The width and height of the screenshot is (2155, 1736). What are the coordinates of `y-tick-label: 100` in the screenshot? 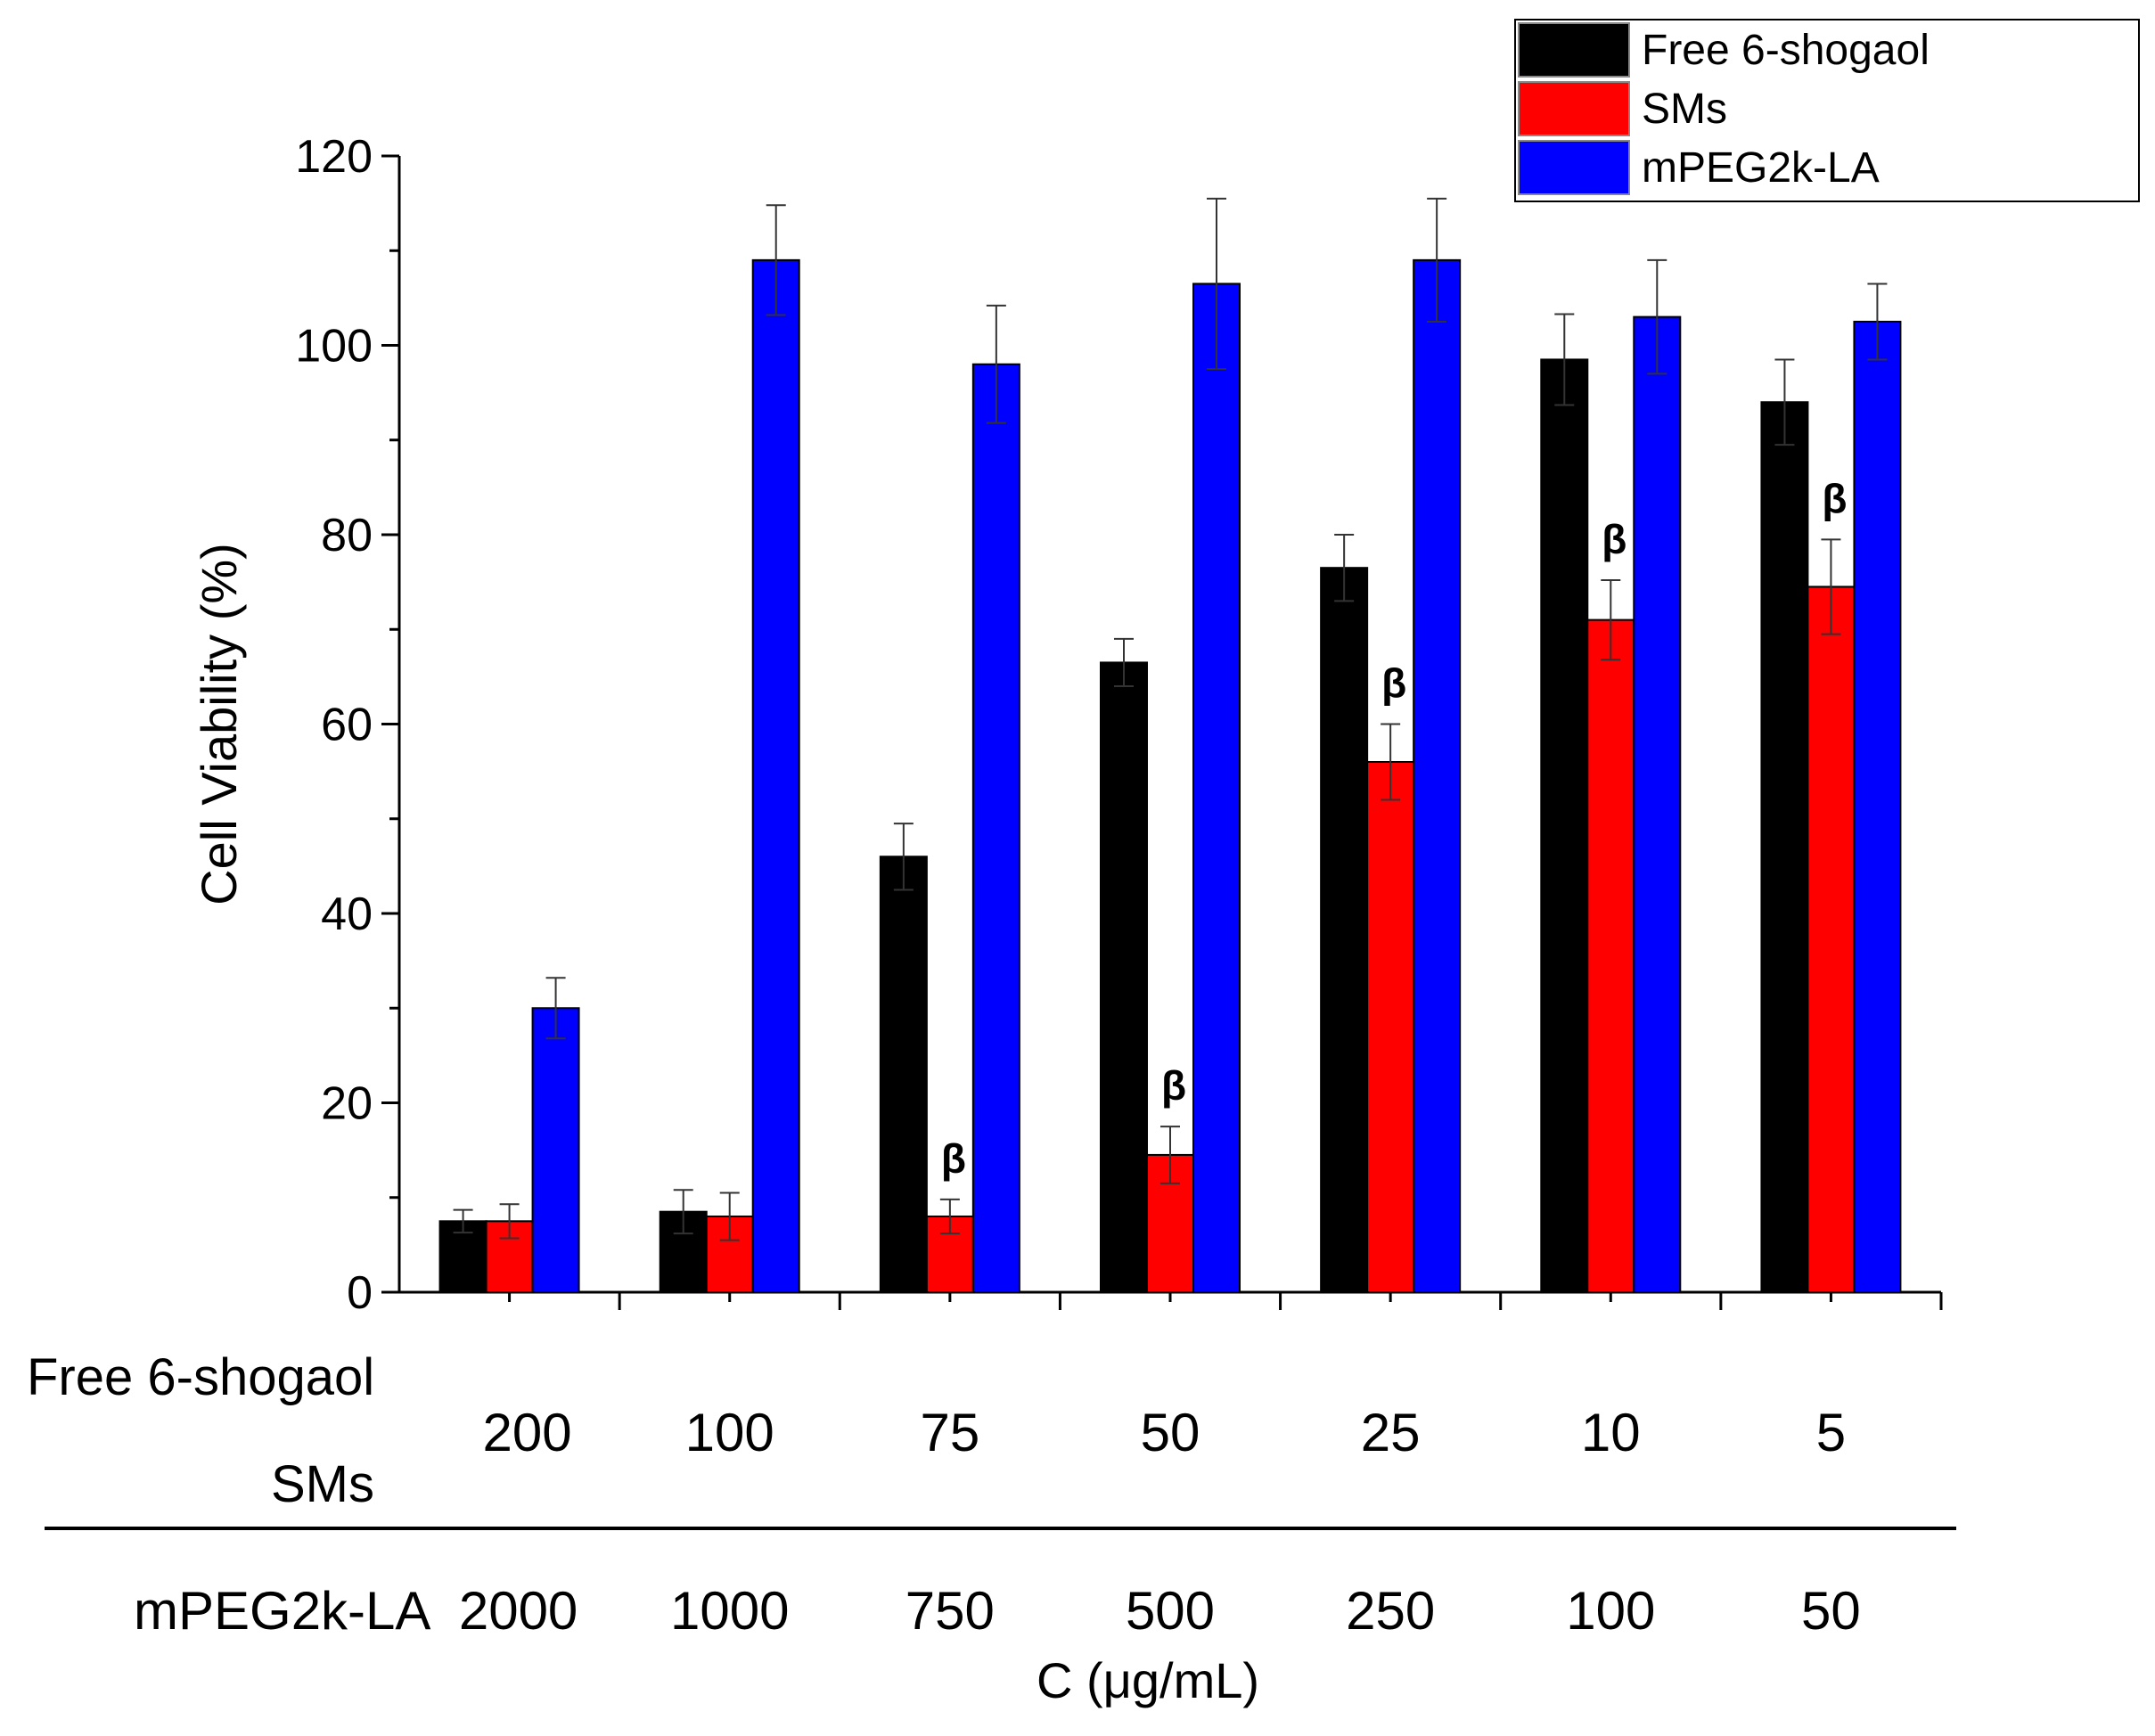 It's located at (334, 347).